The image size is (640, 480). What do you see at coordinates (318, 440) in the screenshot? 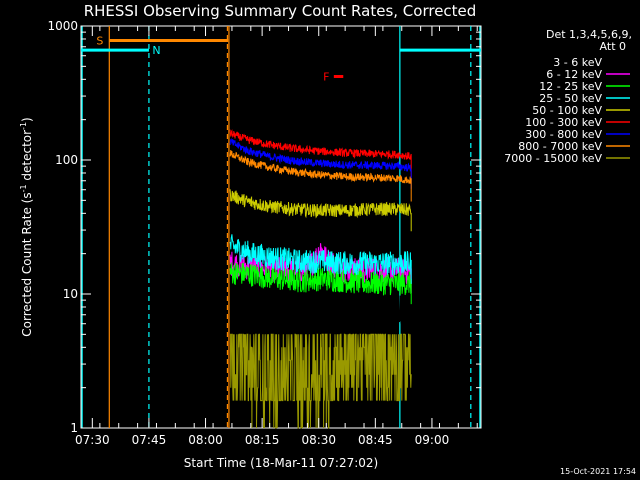
I see `x-tick-label: 08:30` at bounding box center [318, 440].